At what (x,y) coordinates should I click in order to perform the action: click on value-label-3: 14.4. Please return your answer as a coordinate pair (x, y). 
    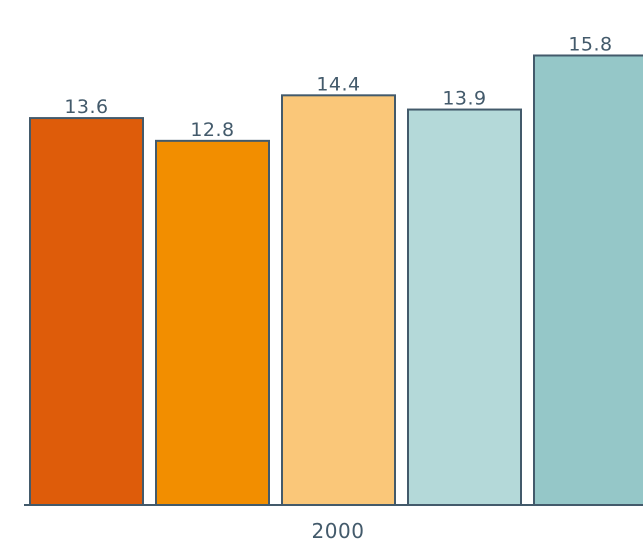
    Looking at the image, I should click on (338, 84).